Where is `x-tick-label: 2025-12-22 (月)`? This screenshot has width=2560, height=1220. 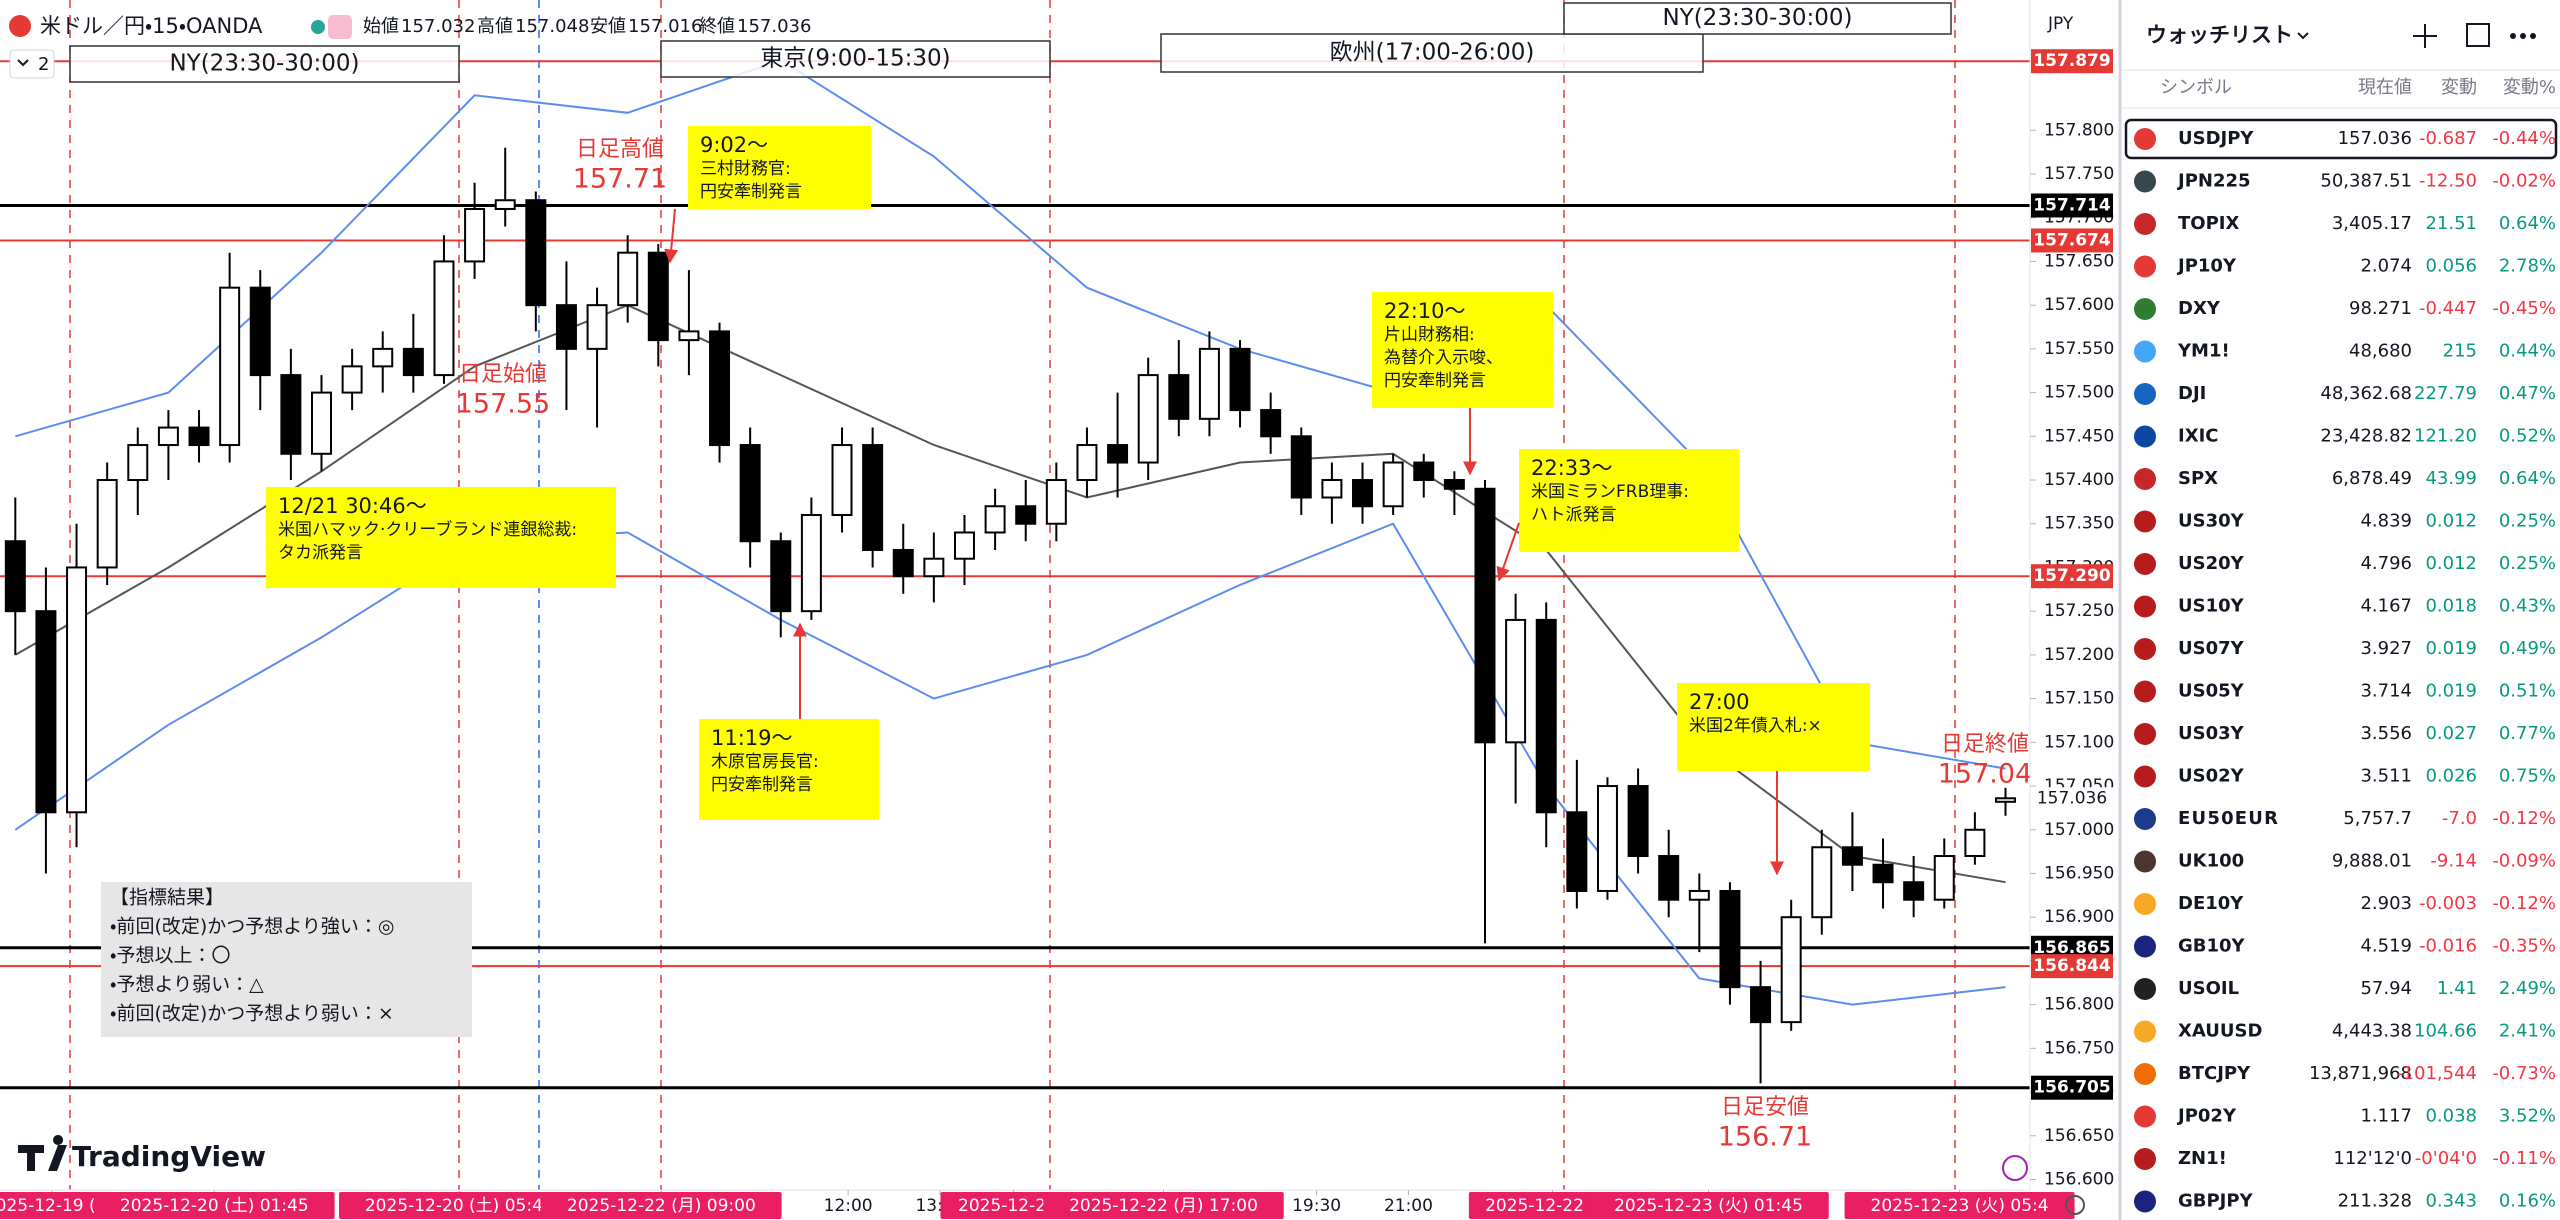 x-tick-label: 2025-12-22 (月) is located at coordinates (1552, 1206).